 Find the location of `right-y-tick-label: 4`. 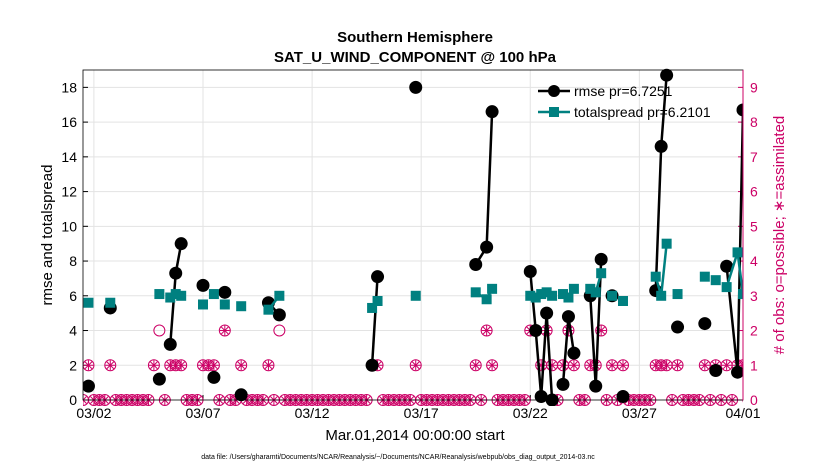

right-y-tick-label: 4 is located at coordinates (754, 261).